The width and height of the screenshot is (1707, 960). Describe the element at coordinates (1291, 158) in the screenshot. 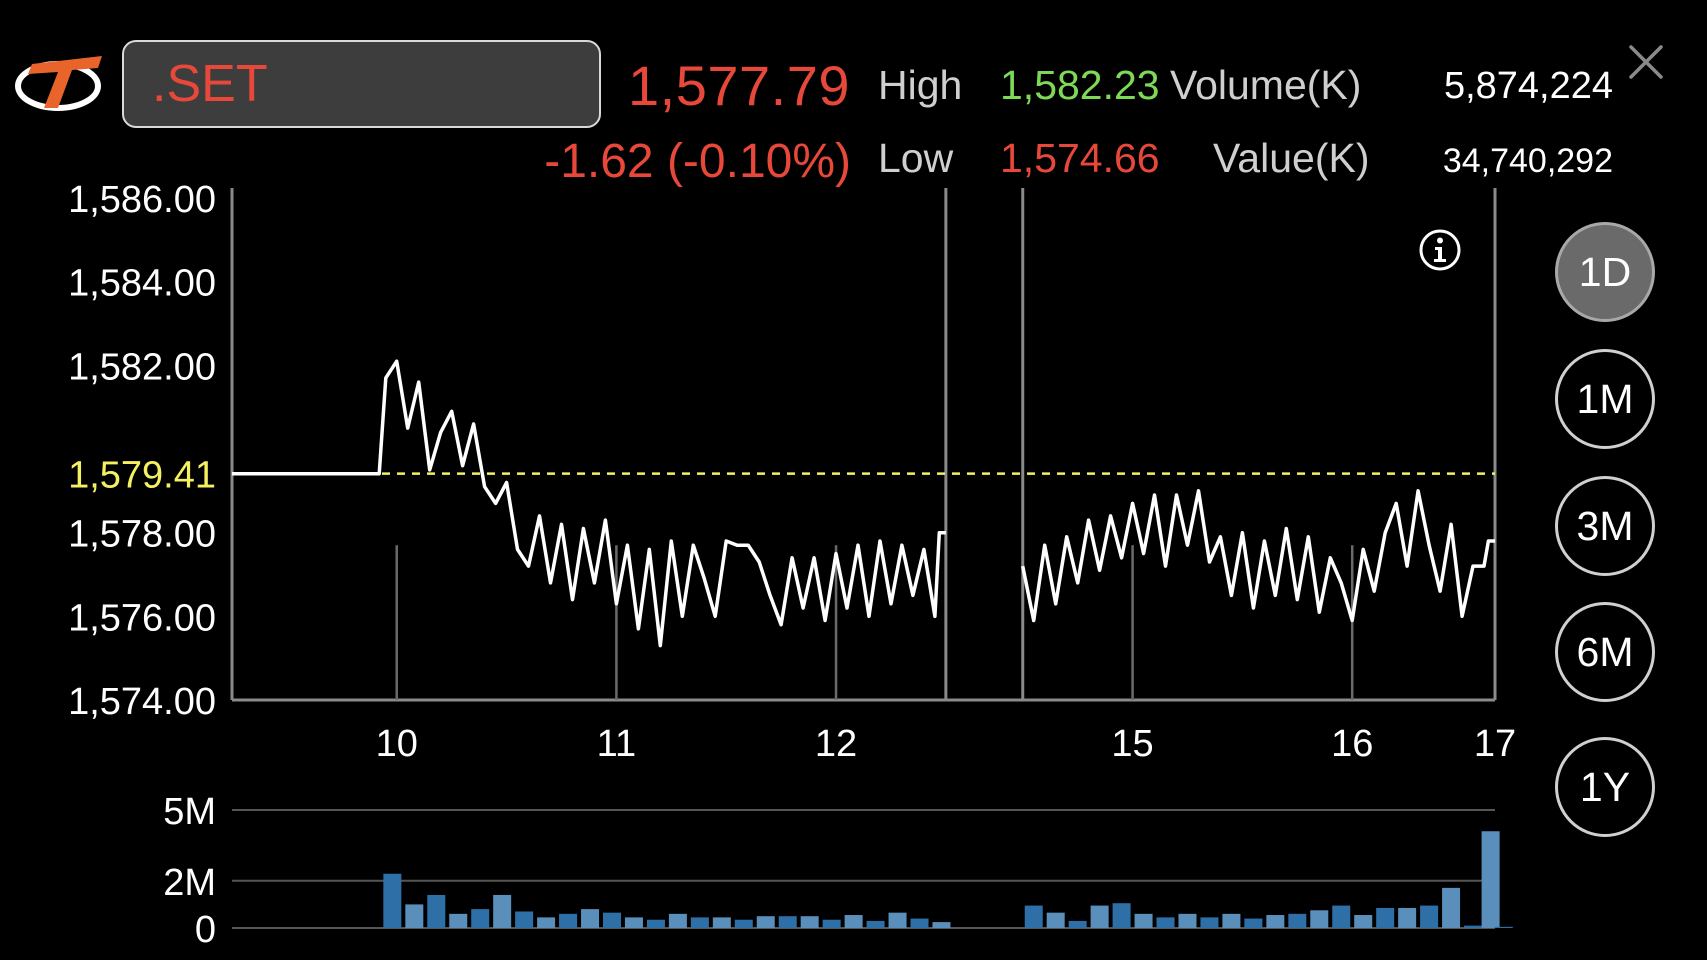

I see `value-label: Value(K)` at that location.